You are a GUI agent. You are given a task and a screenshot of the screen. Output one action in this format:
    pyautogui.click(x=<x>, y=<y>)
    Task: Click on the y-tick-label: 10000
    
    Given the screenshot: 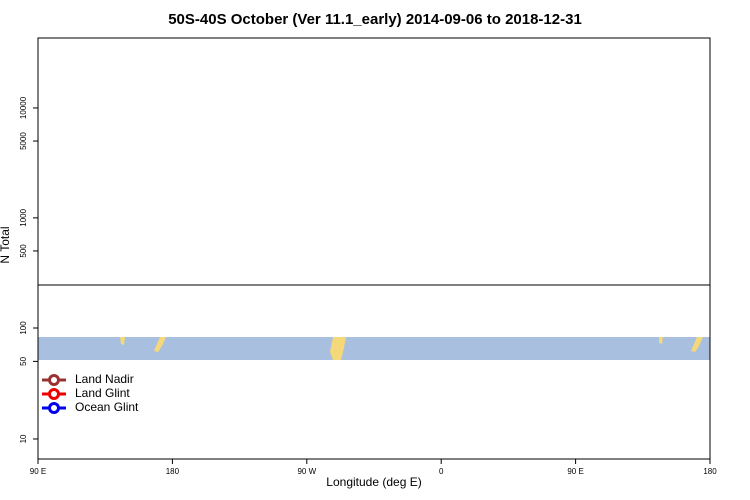 What is the action you would take?
    pyautogui.click(x=23, y=107)
    